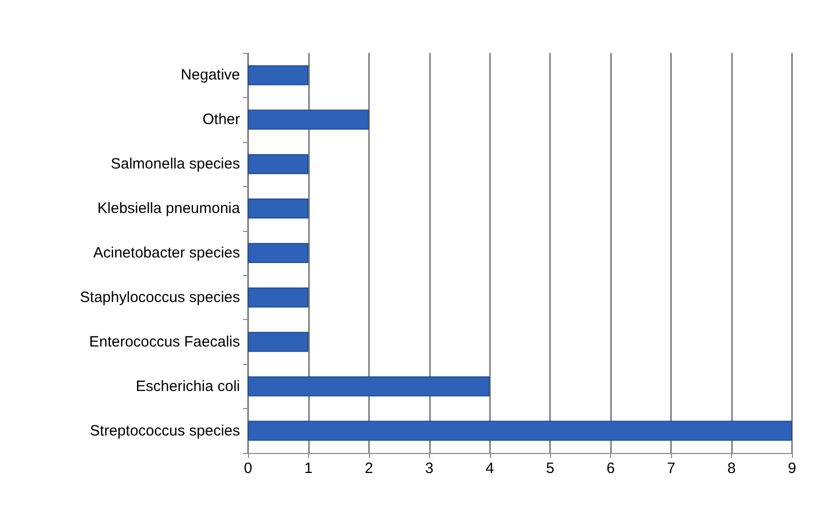  What do you see at coordinates (731, 468) in the screenshot?
I see `x-tick-label: 8` at bounding box center [731, 468].